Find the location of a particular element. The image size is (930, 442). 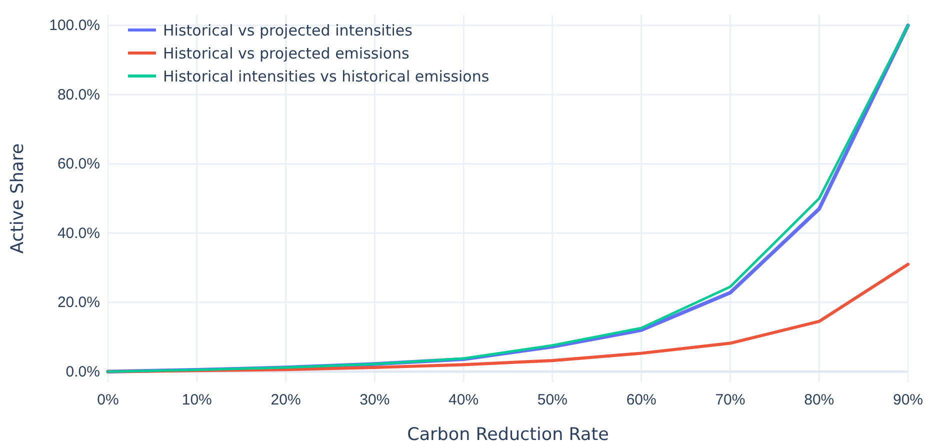

y-tick-label: 100.0% is located at coordinates (74, 25).